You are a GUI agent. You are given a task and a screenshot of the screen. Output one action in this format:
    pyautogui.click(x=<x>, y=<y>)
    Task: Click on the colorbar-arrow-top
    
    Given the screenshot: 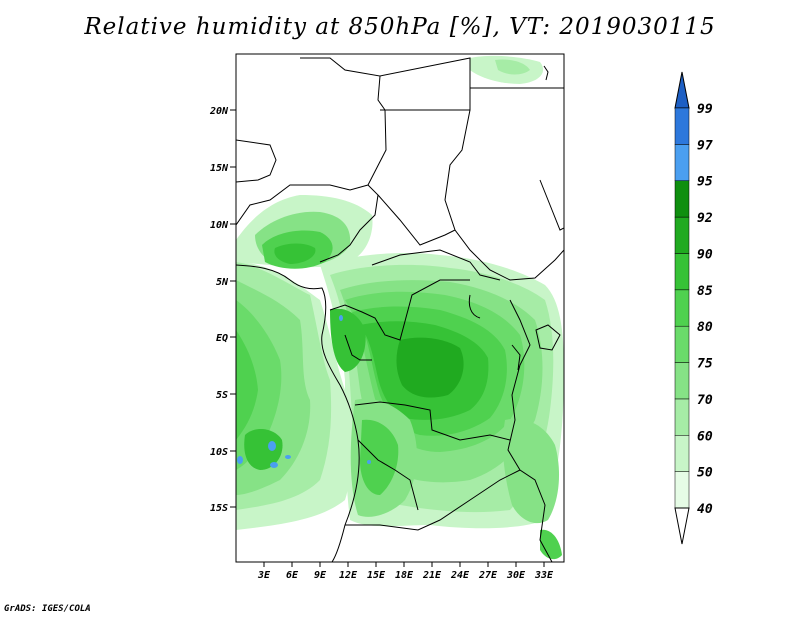 What is the action you would take?
    pyautogui.click(x=682, y=90)
    